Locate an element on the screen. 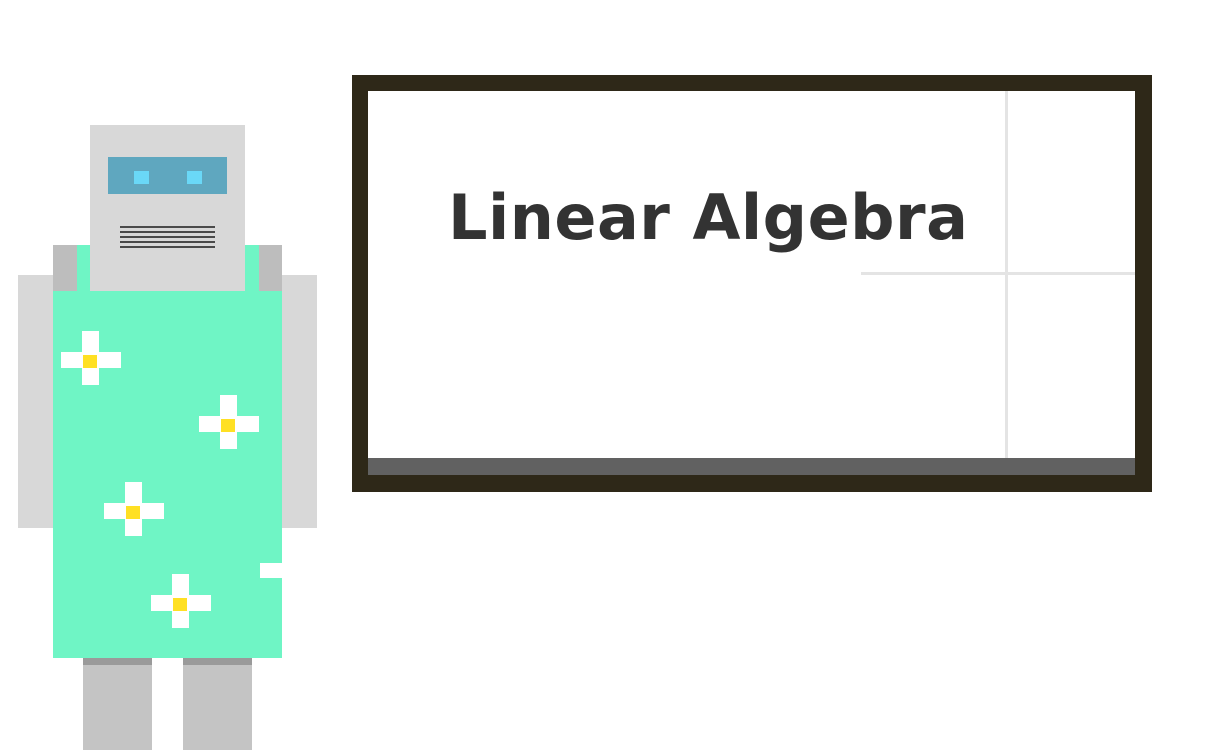 This screenshot has height=750, width=1217. robot-head is located at coordinates (167, 208).